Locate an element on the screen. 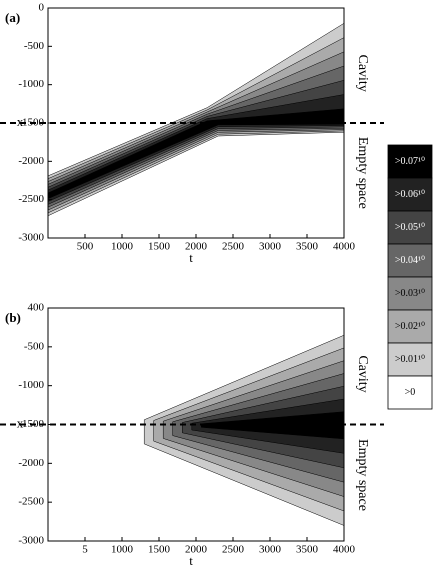 Image resolution: width=436 pixels, height=574 pixels. colorbar-label: >0.07¹⁰ is located at coordinates (410, 161).